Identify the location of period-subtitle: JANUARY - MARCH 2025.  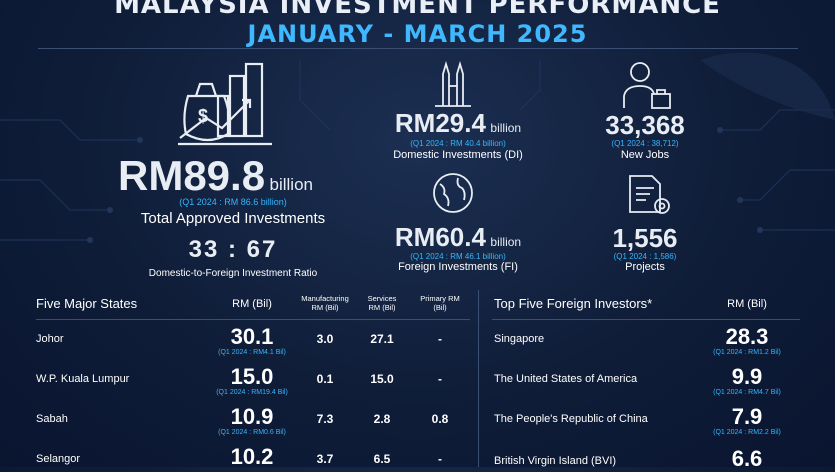
(417, 34).